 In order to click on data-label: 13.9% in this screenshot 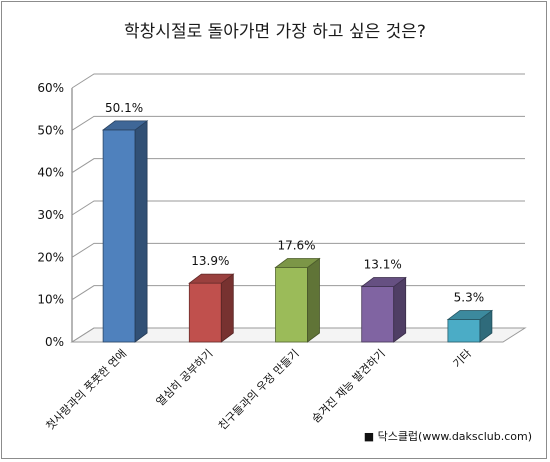, I will do `click(210, 261)`.